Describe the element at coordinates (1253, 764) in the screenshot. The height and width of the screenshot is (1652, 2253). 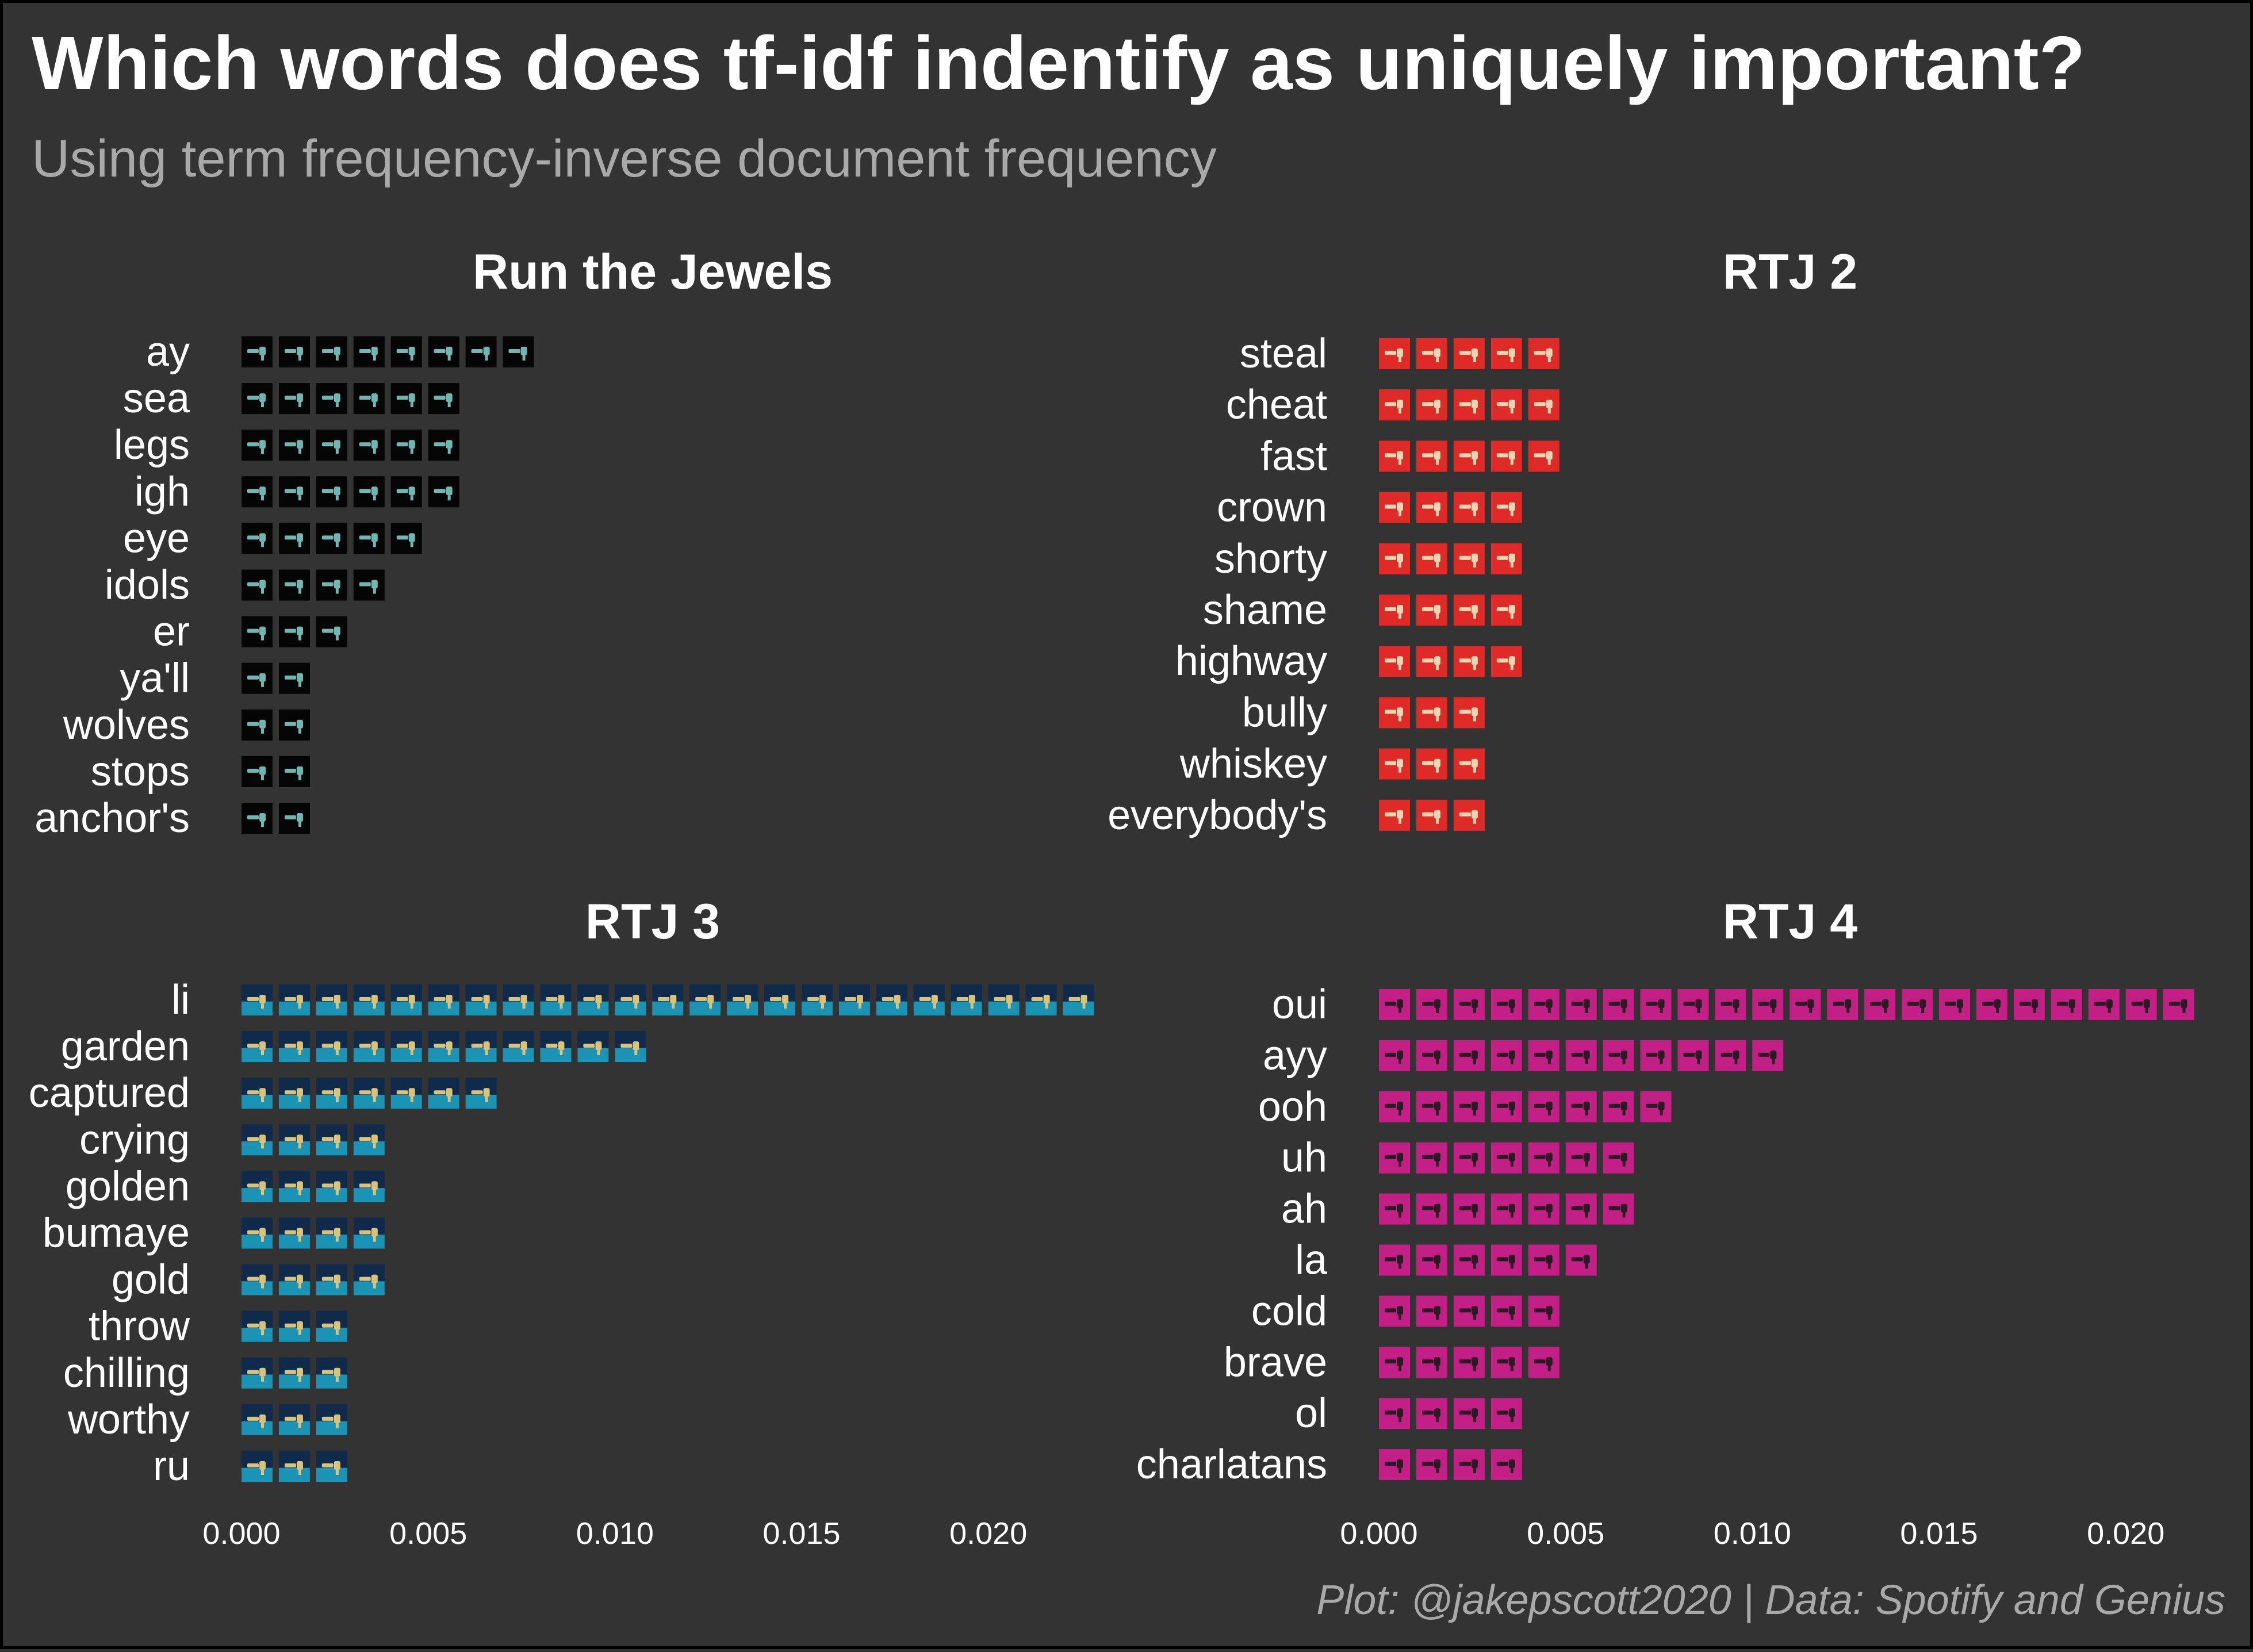
I see `category-label: whiskey` at that location.